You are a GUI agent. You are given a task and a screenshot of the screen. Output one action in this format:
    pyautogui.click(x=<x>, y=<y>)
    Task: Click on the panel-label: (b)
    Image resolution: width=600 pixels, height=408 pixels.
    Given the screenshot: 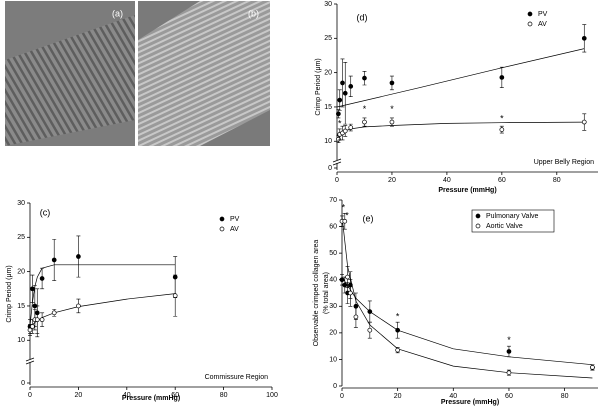 What is the action you would take?
    pyautogui.click(x=253, y=13)
    